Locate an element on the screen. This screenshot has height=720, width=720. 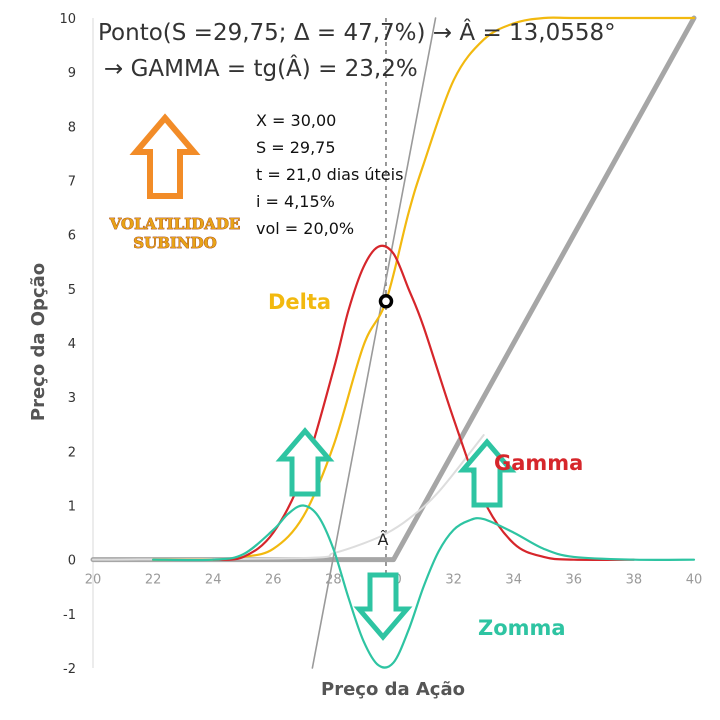
param-spot: S = 29,75 is located at coordinates (296, 147).